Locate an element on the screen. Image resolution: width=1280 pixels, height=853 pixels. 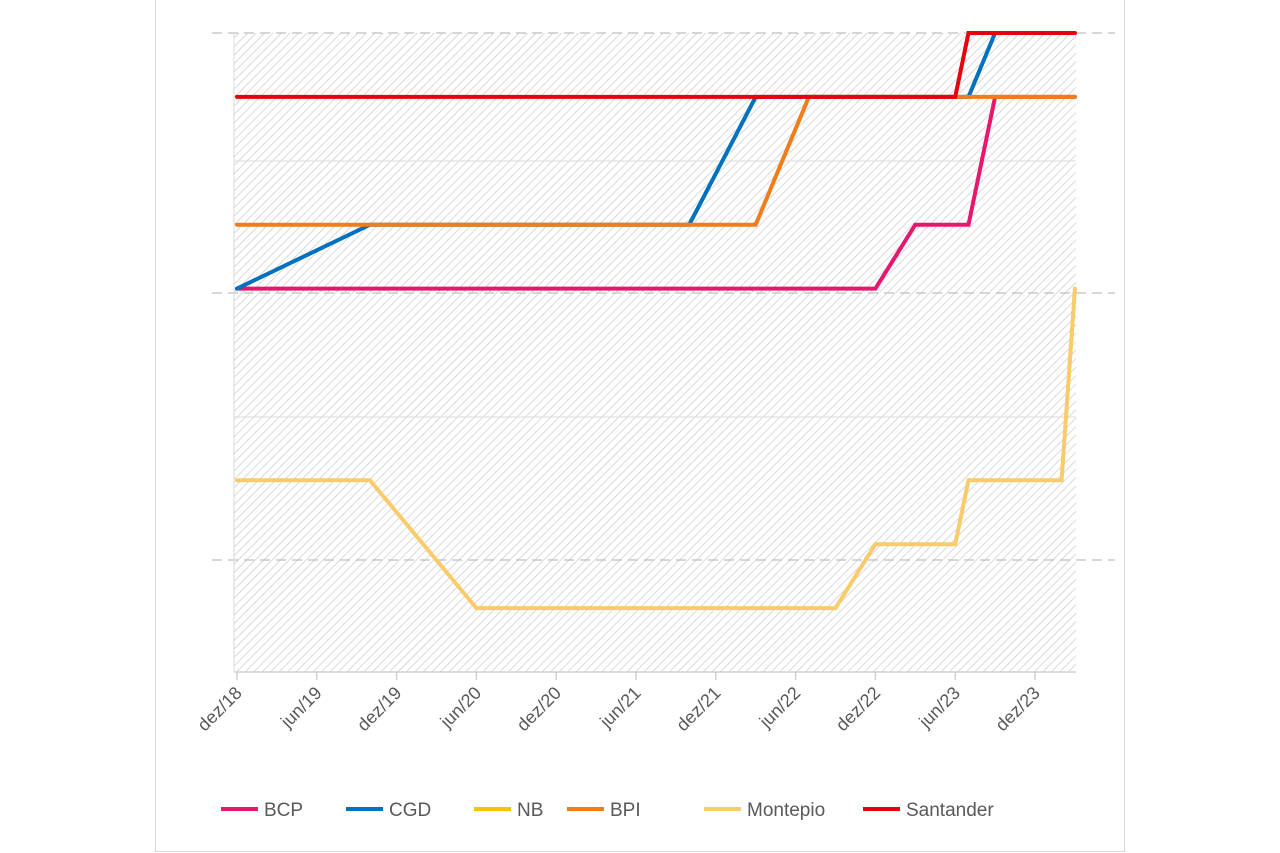
legend-label-santander: Santander is located at coordinates (950, 810).